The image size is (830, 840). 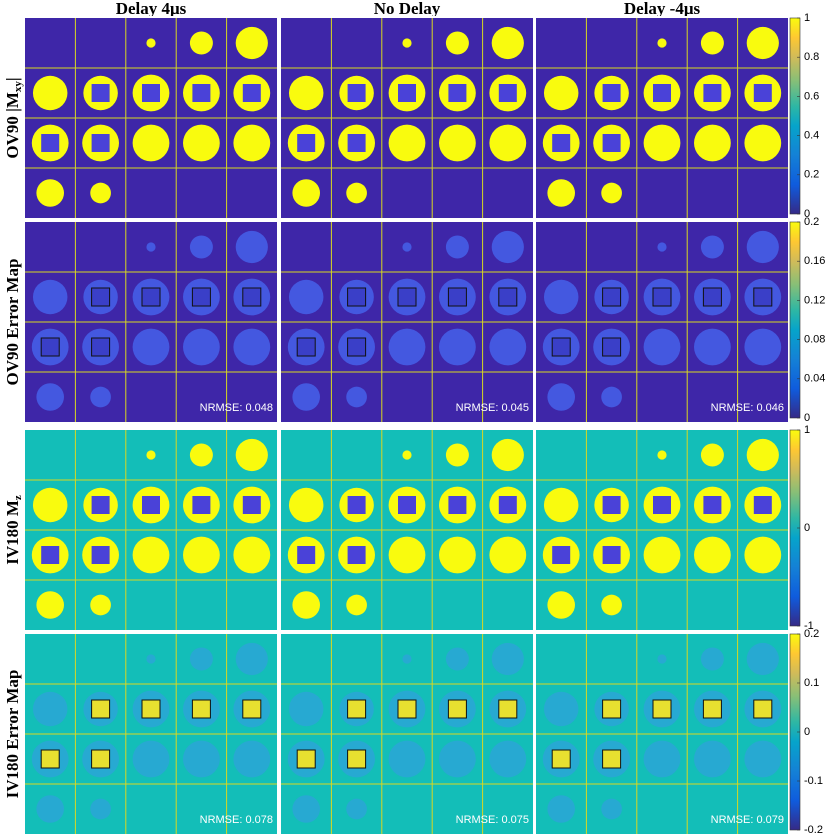 I want to click on nrmse-label: NRMSE: 0.048, so click(x=236, y=408).